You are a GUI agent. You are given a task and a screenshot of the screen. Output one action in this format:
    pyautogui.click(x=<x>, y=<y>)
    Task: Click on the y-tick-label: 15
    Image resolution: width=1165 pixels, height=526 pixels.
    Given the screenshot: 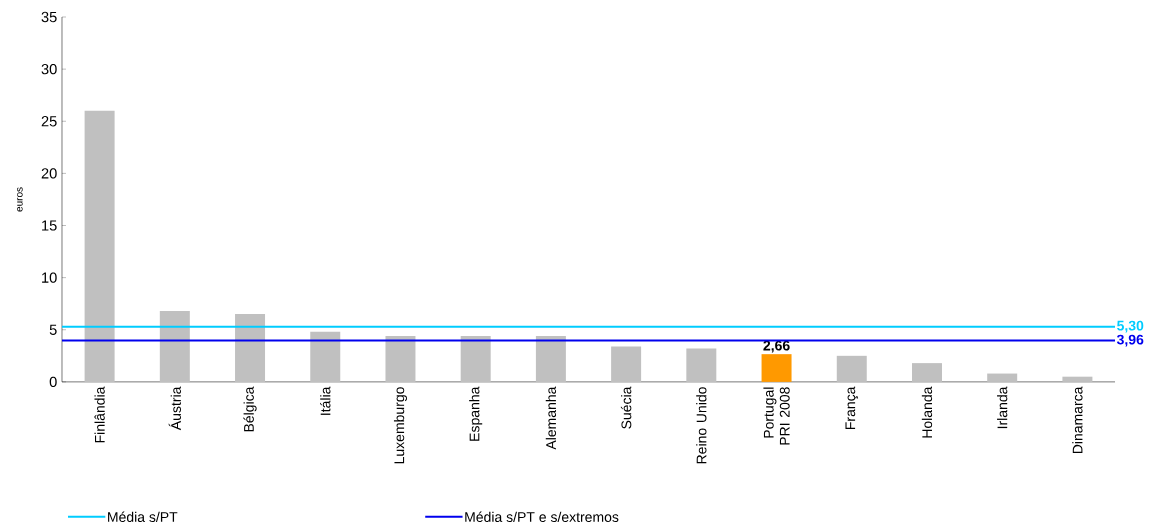 What is the action you would take?
    pyautogui.click(x=49, y=225)
    